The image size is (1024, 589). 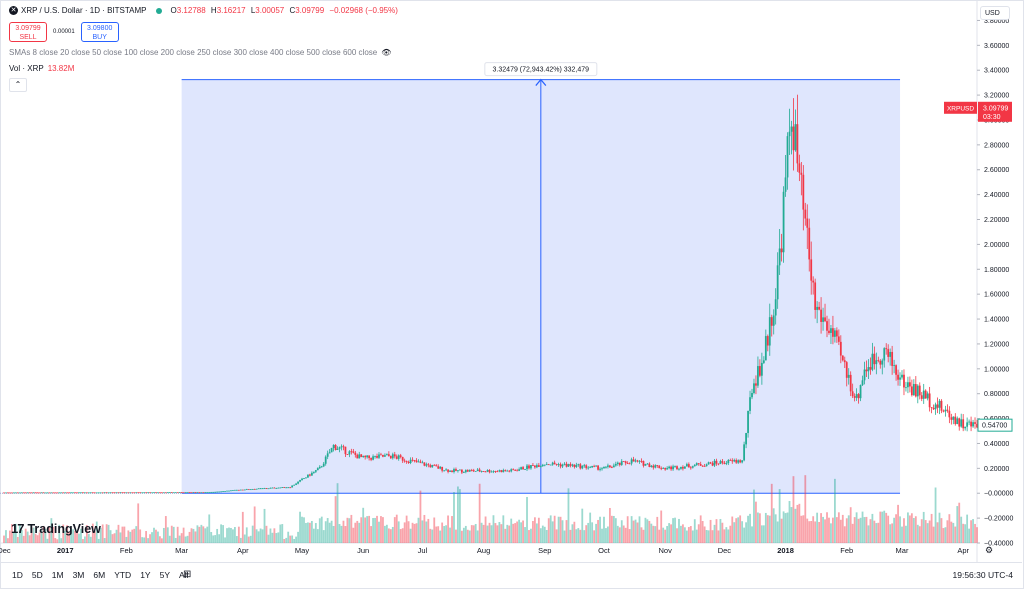 I want to click on x-tick-label: Apr, so click(x=963, y=550).